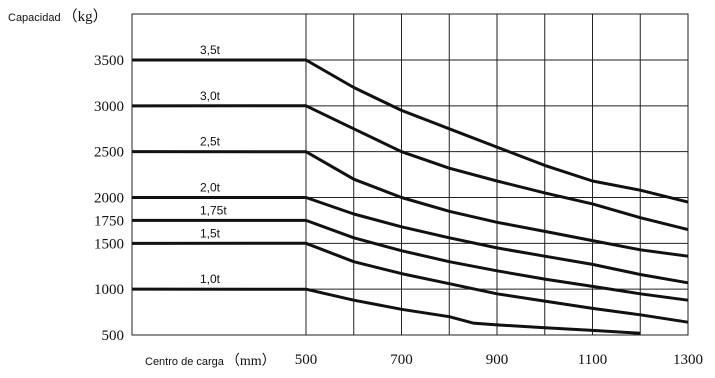 This screenshot has width=715, height=378. Describe the element at coordinates (109, 199) in the screenshot. I see `y-tick-2000: 2000` at that location.